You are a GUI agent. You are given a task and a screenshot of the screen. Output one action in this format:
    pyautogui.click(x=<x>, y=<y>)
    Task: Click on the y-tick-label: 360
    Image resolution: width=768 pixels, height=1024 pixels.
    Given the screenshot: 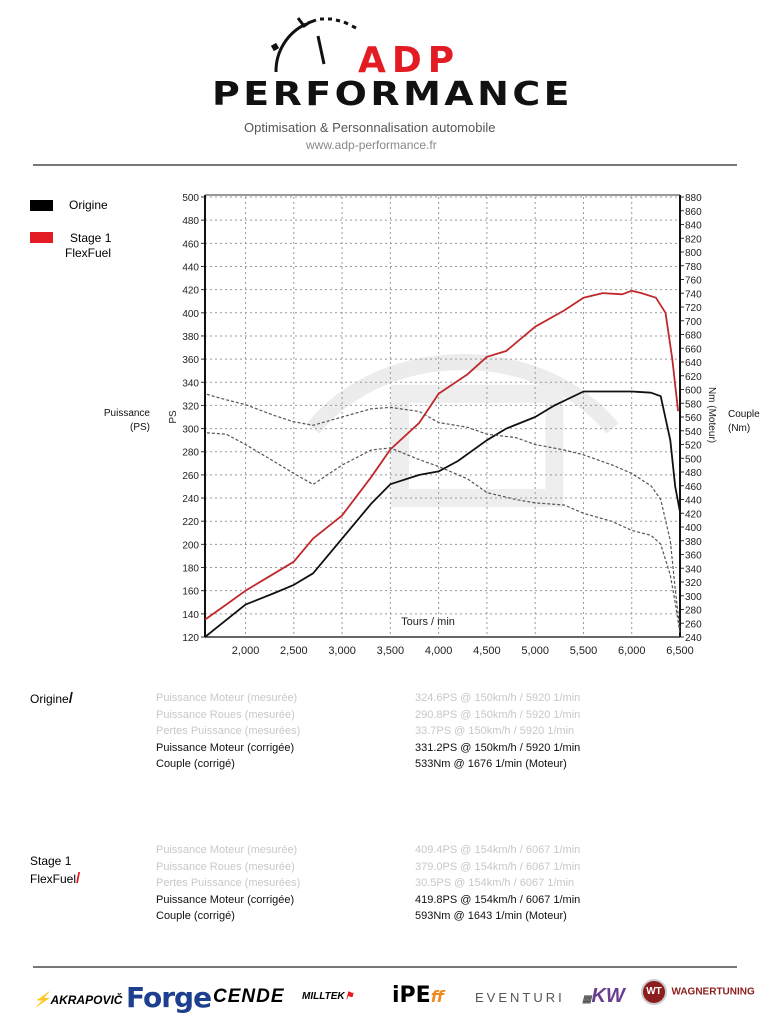 What is the action you would take?
    pyautogui.click(x=190, y=360)
    